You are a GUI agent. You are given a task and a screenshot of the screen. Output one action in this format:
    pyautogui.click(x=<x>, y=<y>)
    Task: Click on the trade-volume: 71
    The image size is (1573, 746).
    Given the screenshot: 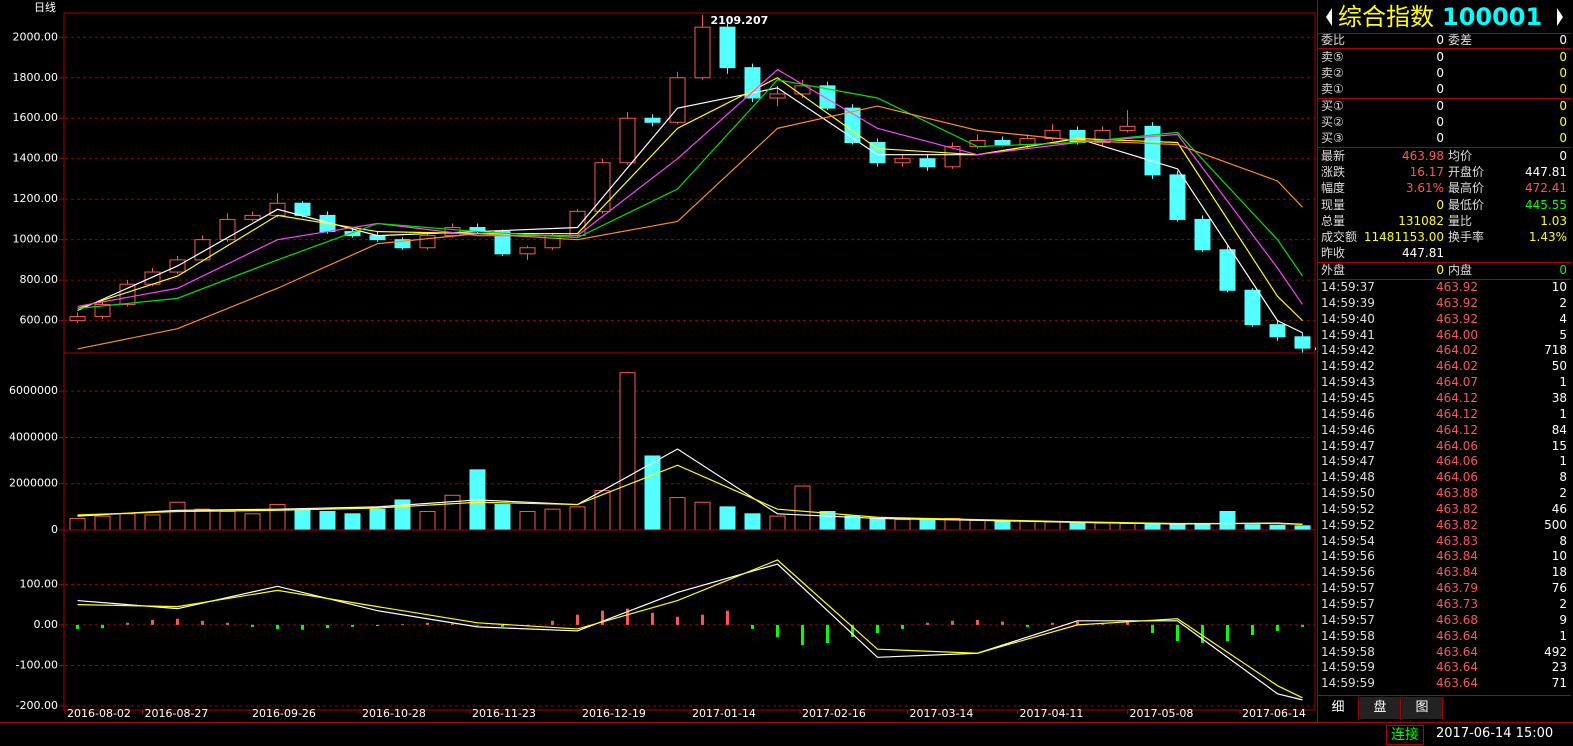 What is the action you would take?
    pyautogui.click(x=1559, y=683)
    